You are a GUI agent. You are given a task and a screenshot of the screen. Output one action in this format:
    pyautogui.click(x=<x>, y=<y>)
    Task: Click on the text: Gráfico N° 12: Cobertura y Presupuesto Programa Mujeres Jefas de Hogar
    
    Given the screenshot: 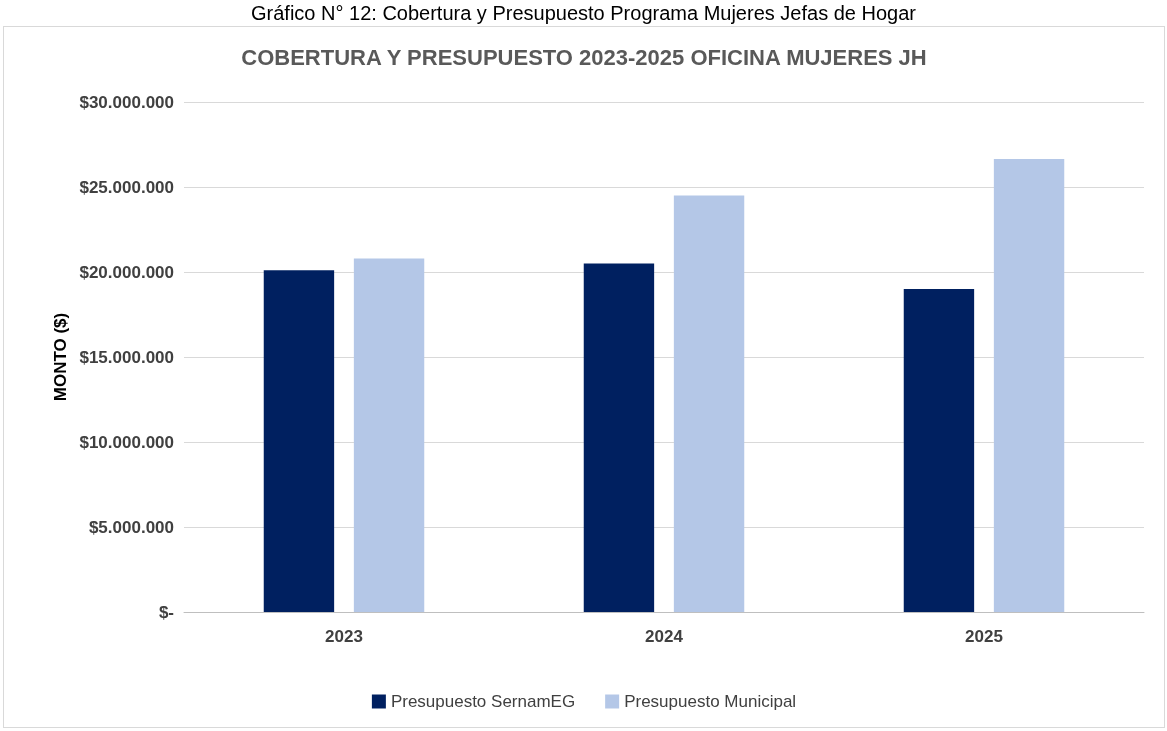 What is the action you would take?
    pyautogui.click(x=583, y=13)
    